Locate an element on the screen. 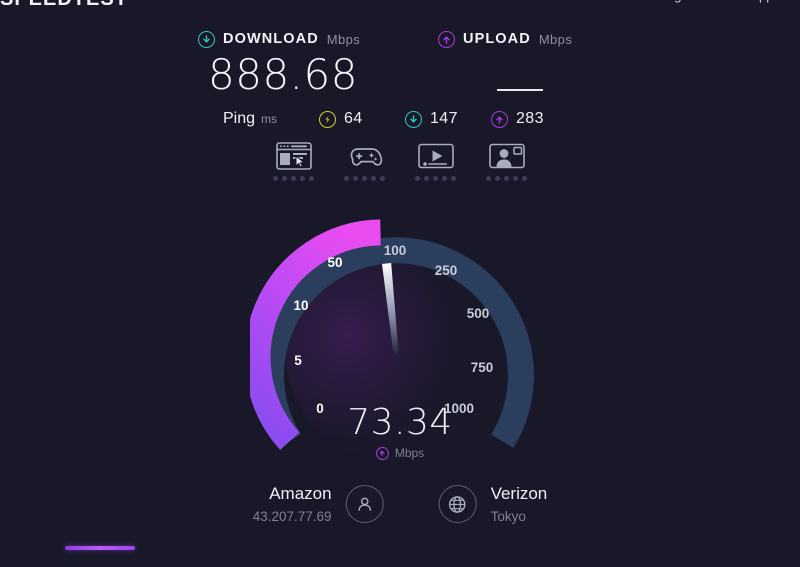 This screenshot has width=800, height=567. download-unit: Mbps is located at coordinates (343, 39).